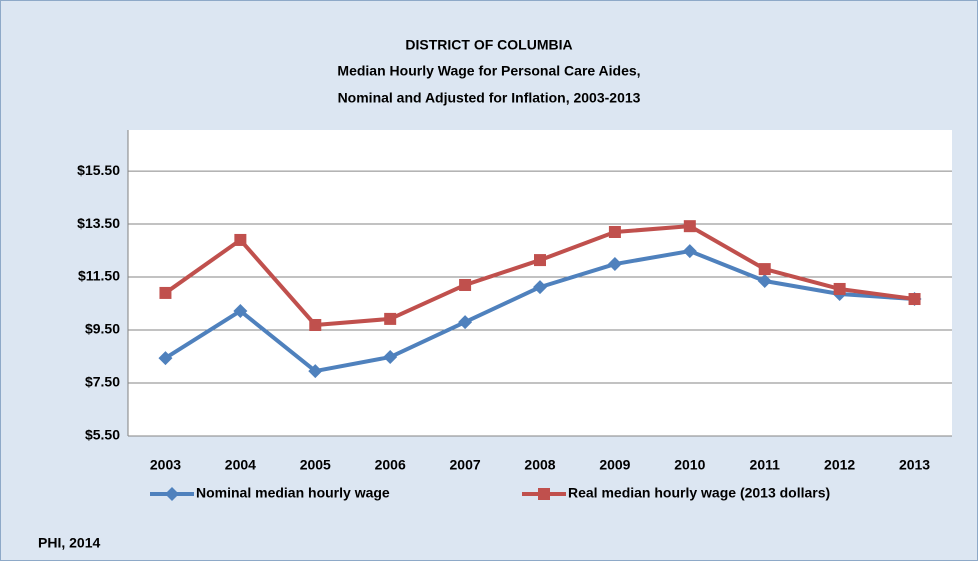 The width and height of the screenshot is (978, 566). Describe the element at coordinates (765, 465) in the screenshot. I see `x-tick-label: 2011` at that location.